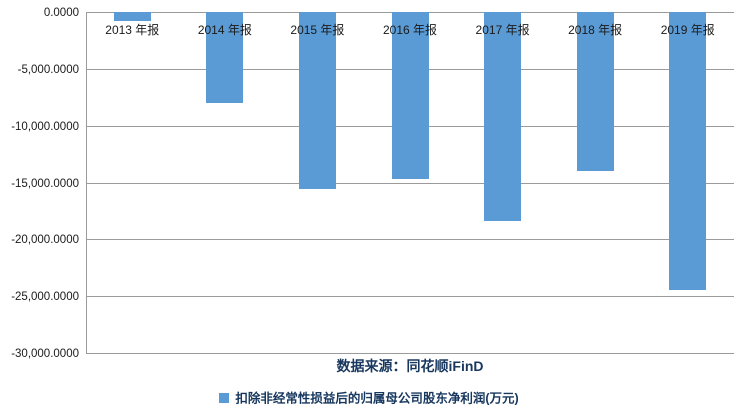  I want to click on legend: 扣除非经常性损益后的归属母公司股东净利润(万元), so click(369, 398).